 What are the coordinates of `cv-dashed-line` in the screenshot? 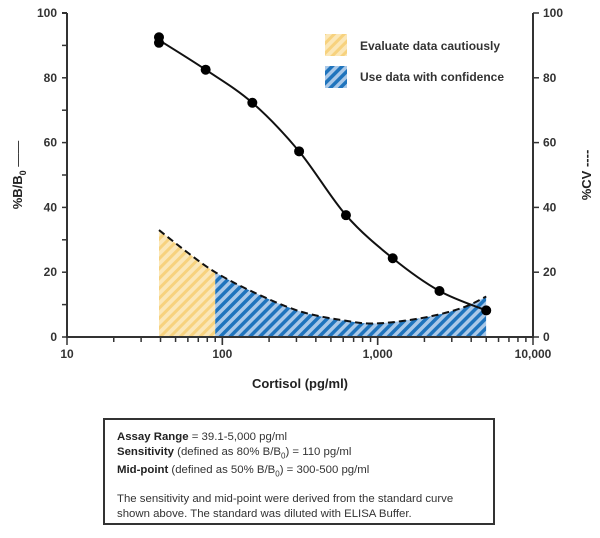 It's located at (322, 277).